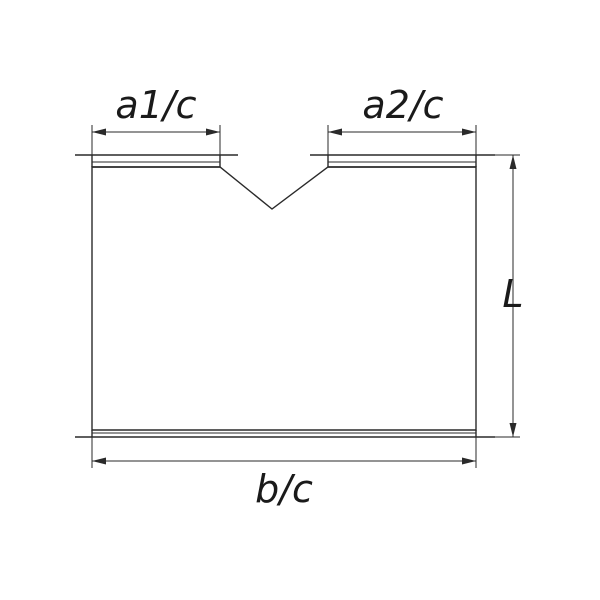 The height and width of the screenshot is (600, 600). Describe the element at coordinates (469, 461) in the screenshot. I see `base-arrow-right` at that location.